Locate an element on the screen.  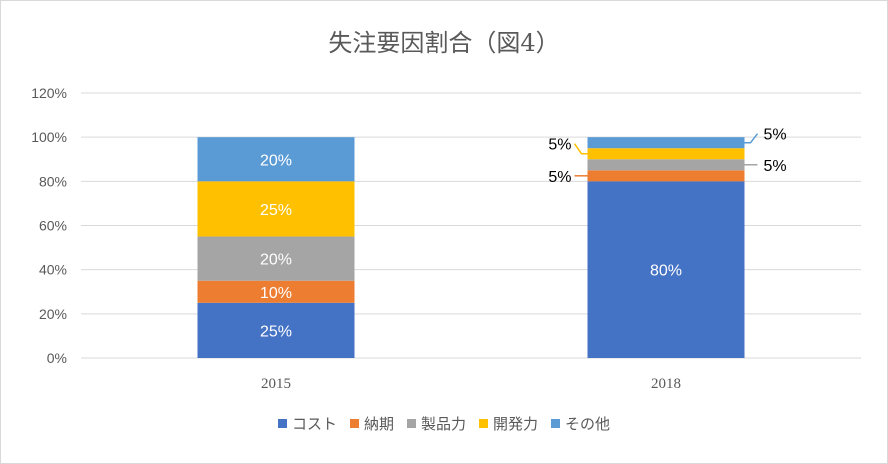
y-tick-label: 120% is located at coordinates (49, 93).